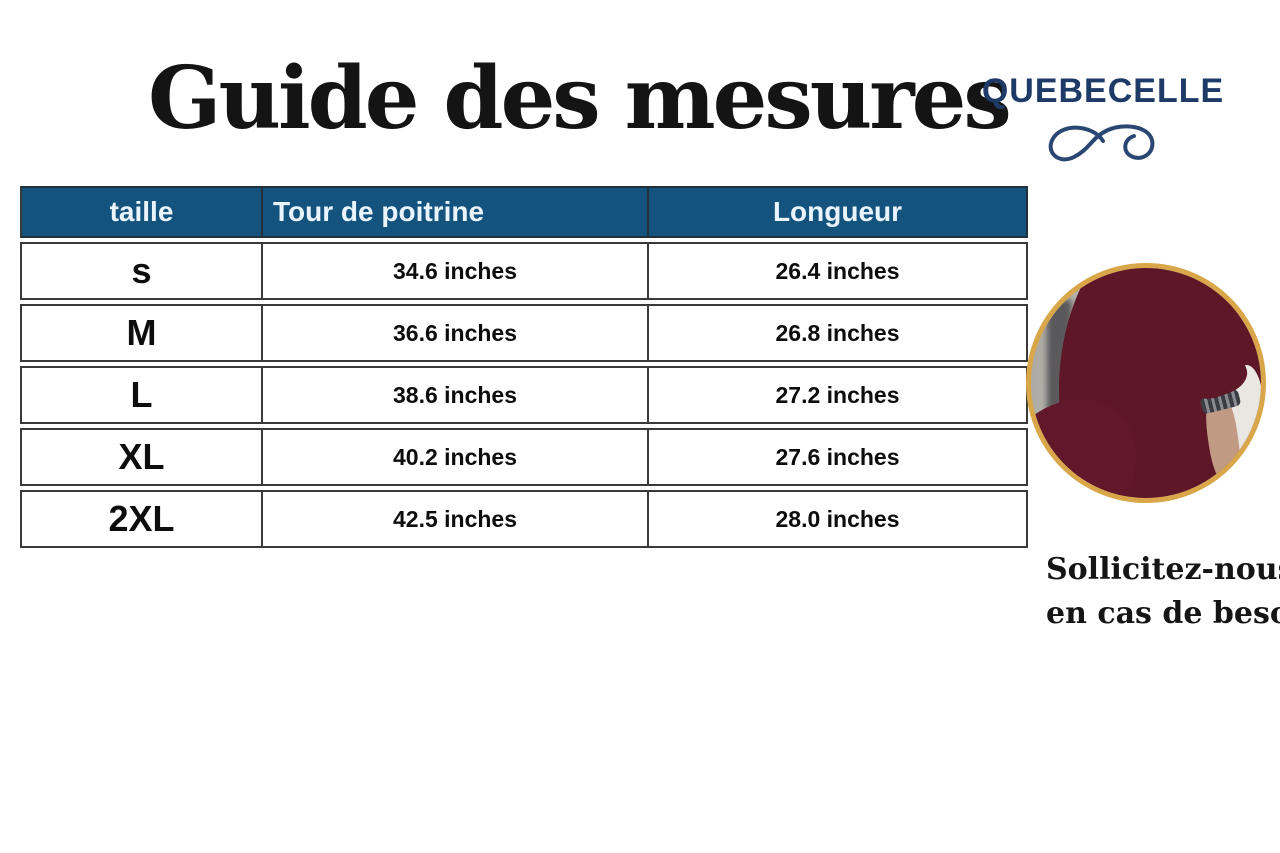 This screenshot has height=853, width=1280. Describe the element at coordinates (1163, 591) in the screenshot. I see `help-caption: Sollicitez-nous en cas de besoin` at that location.